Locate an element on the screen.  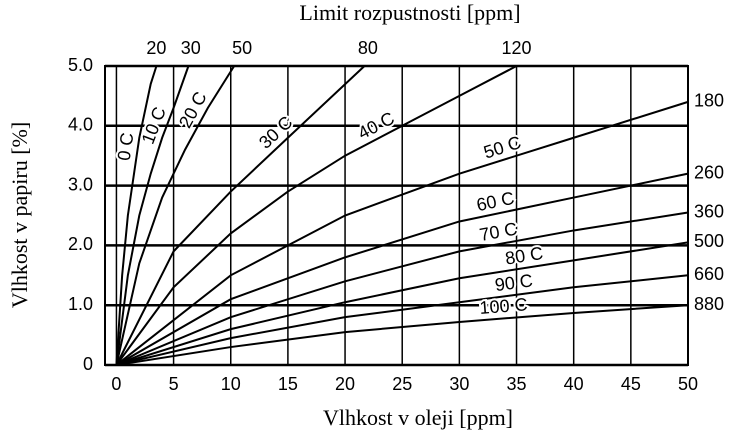
x-tick-label: 30 is located at coordinates (459, 384).